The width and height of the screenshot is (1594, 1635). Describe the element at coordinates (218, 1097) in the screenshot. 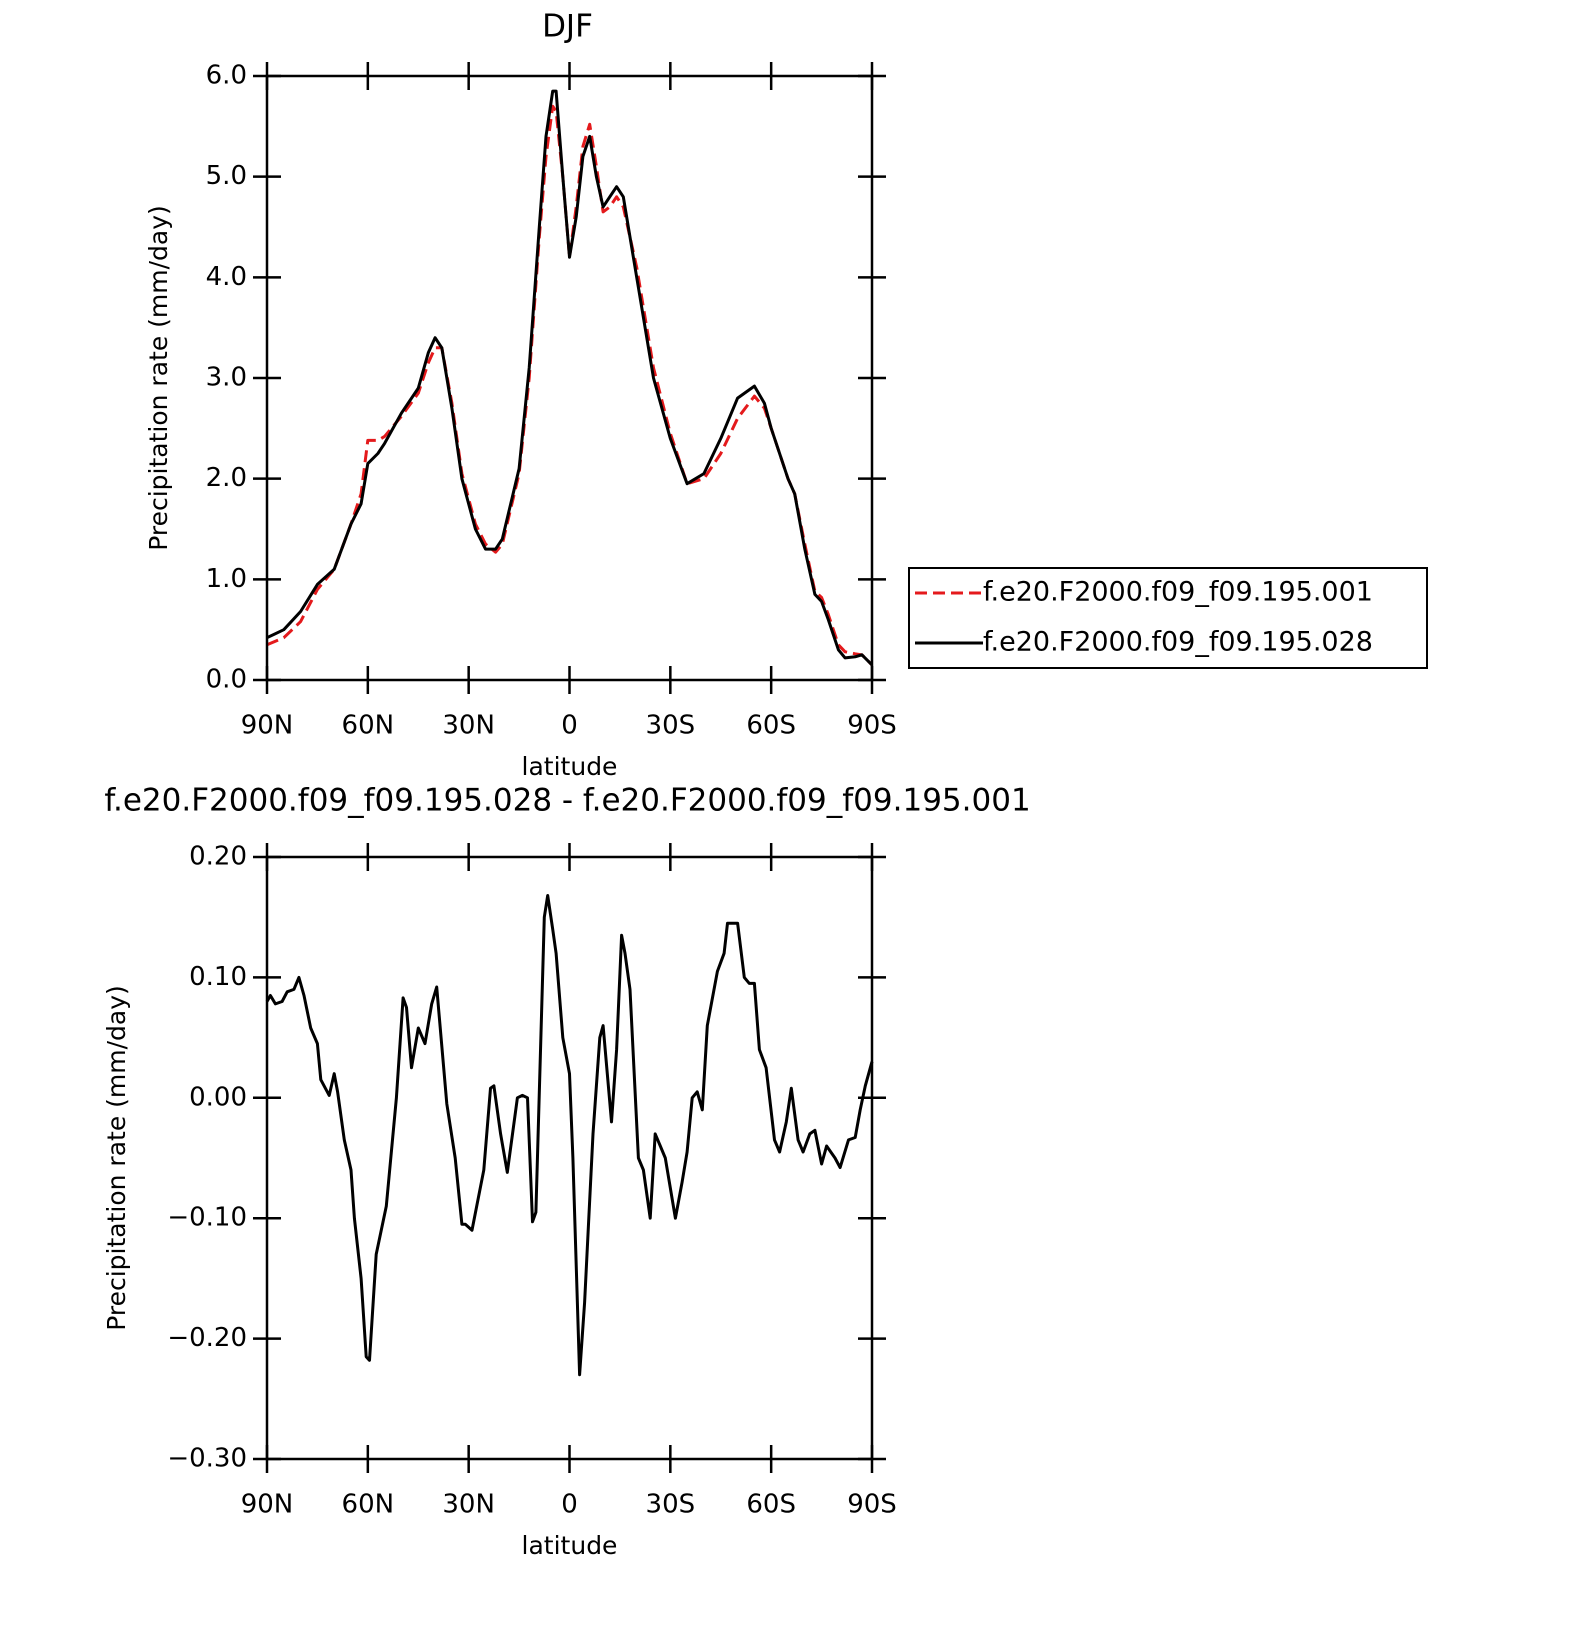

I see `y-tick-label: 0.00` at that location.